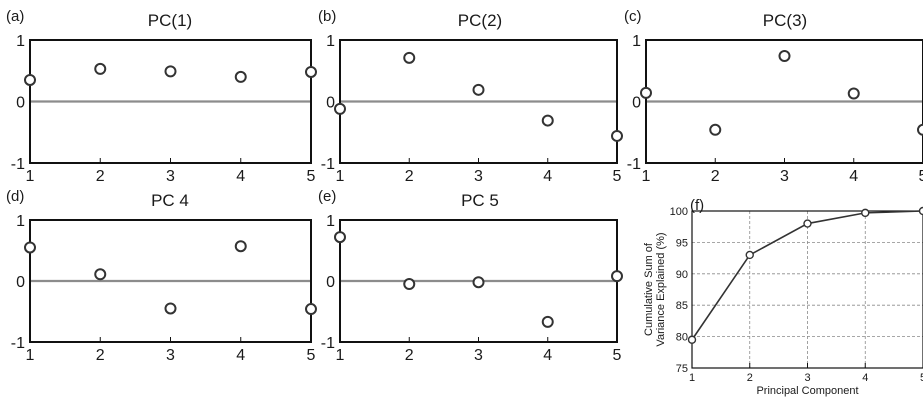  What do you see at coordinates (15, 196) in the screenshot?
I see `panel-letter: (d)` at bounding box center [15, 196].